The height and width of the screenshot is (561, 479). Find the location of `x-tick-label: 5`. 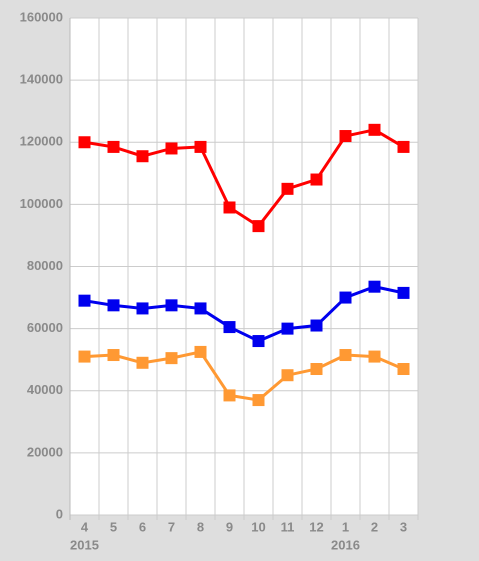

x-tick-label: 5 is located at coordinates (113, 526).